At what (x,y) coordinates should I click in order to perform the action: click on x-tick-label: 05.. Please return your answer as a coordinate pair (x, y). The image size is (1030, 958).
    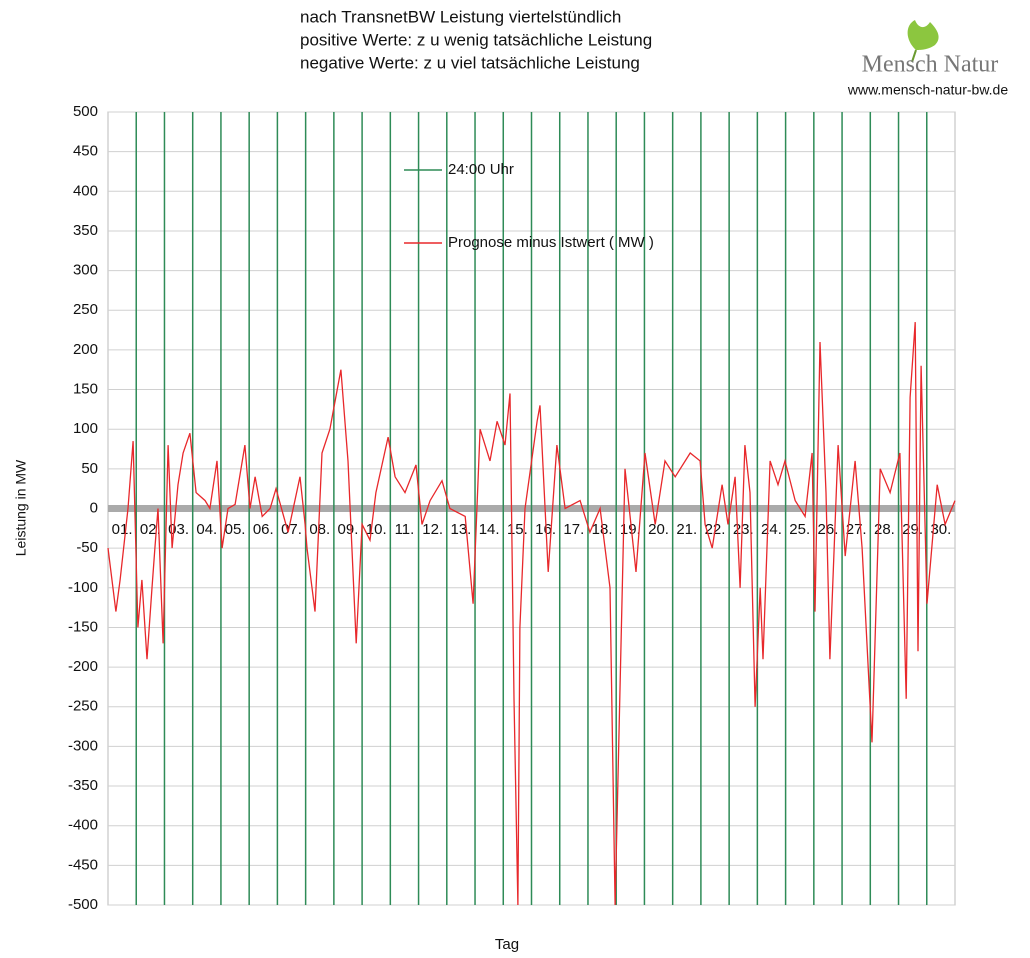
    Looking at the image, I should click on (235, 529).